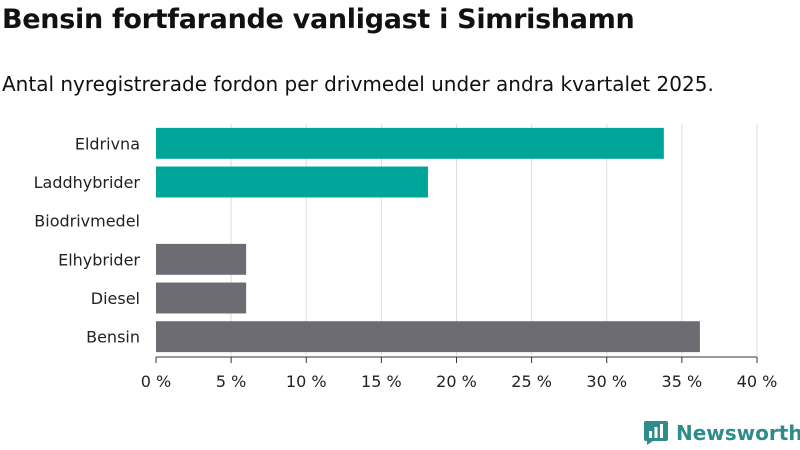 Image resolution: width=800 pixels, height=450 pixels. Describe the element at coordinates (107, 143) in the screenshot. I see `category-label: Eldrivna` at that location.